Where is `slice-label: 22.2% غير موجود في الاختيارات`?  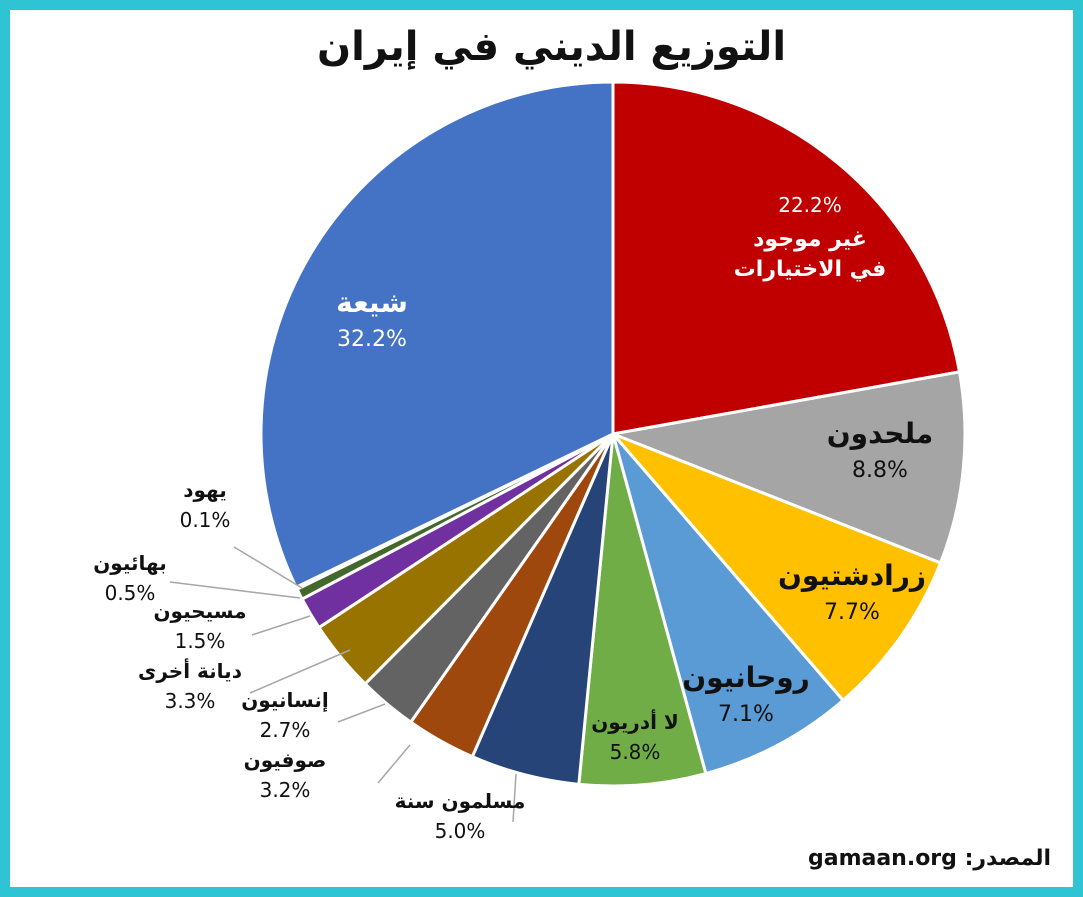
slice-label: 22.2% غير موجود في الاختيارات is located at coordinates (810, 237).